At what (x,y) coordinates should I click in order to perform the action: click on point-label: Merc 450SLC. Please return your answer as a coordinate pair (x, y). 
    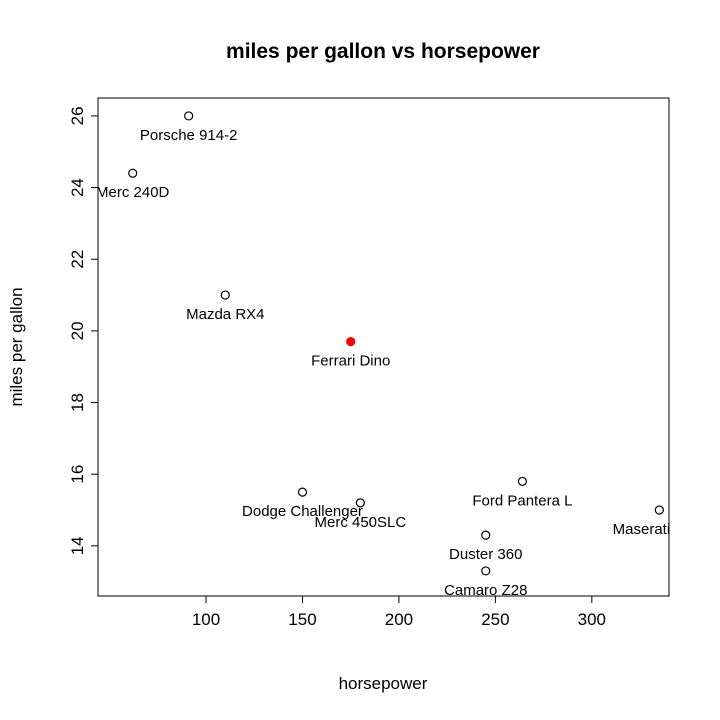
    Looking at the image, I should click on (360, 522).